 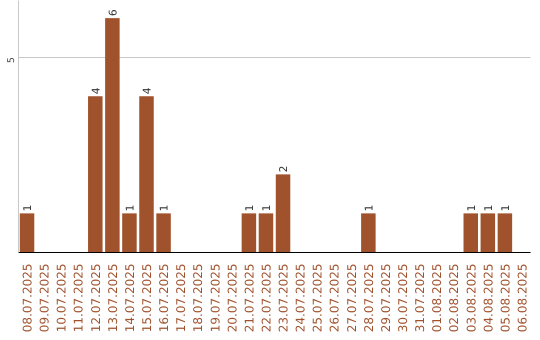 I want to click on x-tick-label: 24.07.2025, so click(x=301, y=297).